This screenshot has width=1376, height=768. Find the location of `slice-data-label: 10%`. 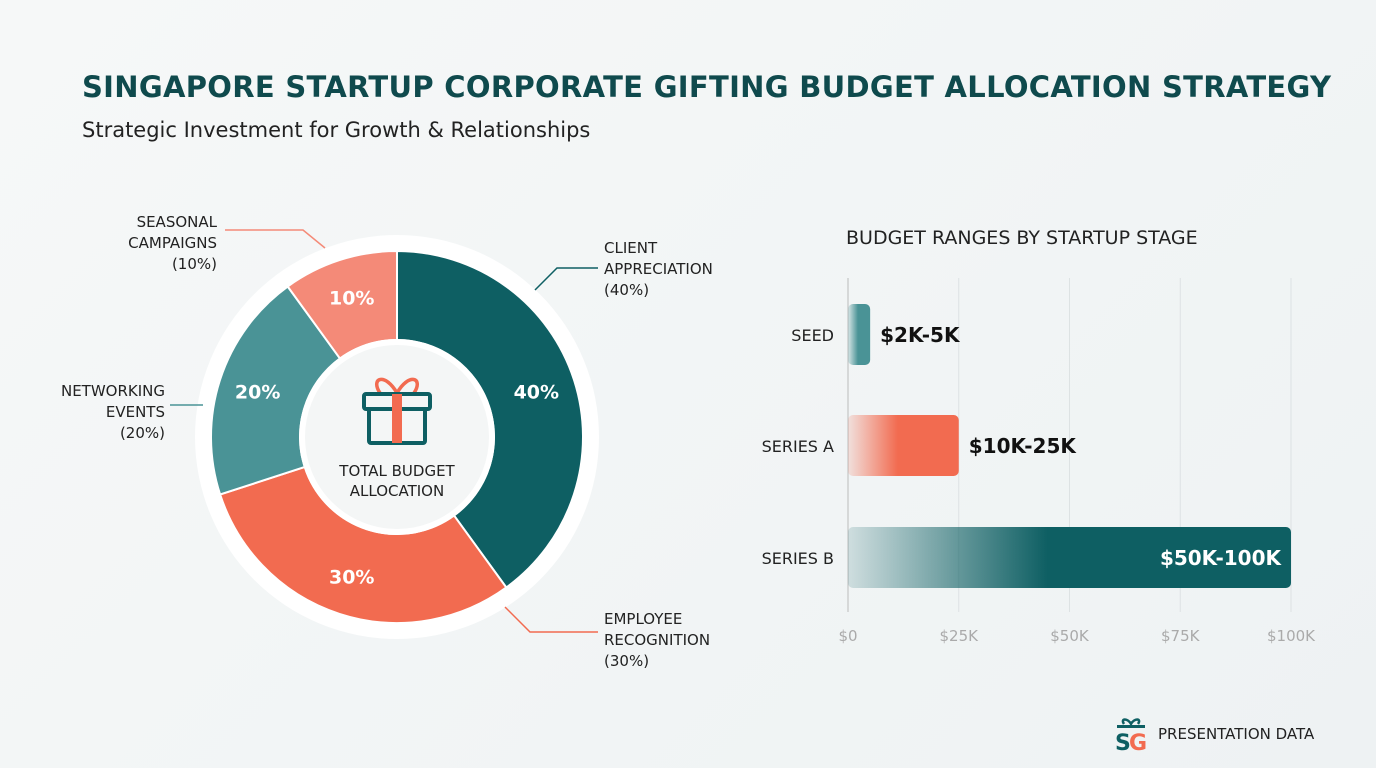

slice-data-label: 10% is located at coordinates (351, 299).